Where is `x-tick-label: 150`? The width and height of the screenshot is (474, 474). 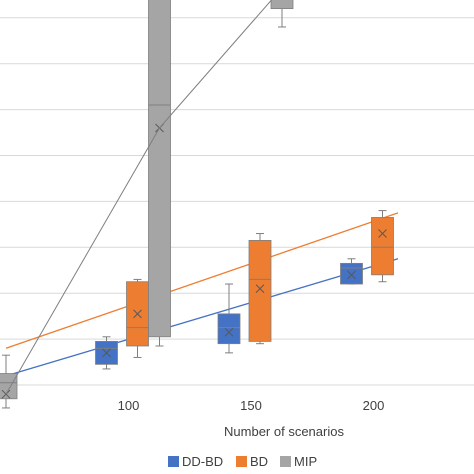
x-tick-label: 150 is located at coordinates (251, 405).